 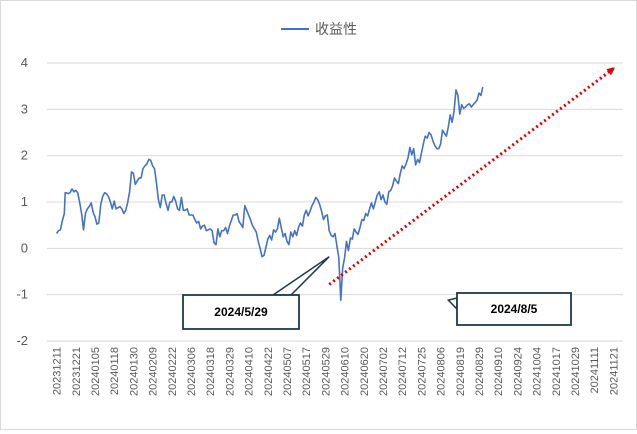 What do you see at coordinates (288, 371) in the screenshot?
I see `x-tick-label: 20240507` at bounding box center [288, 371].